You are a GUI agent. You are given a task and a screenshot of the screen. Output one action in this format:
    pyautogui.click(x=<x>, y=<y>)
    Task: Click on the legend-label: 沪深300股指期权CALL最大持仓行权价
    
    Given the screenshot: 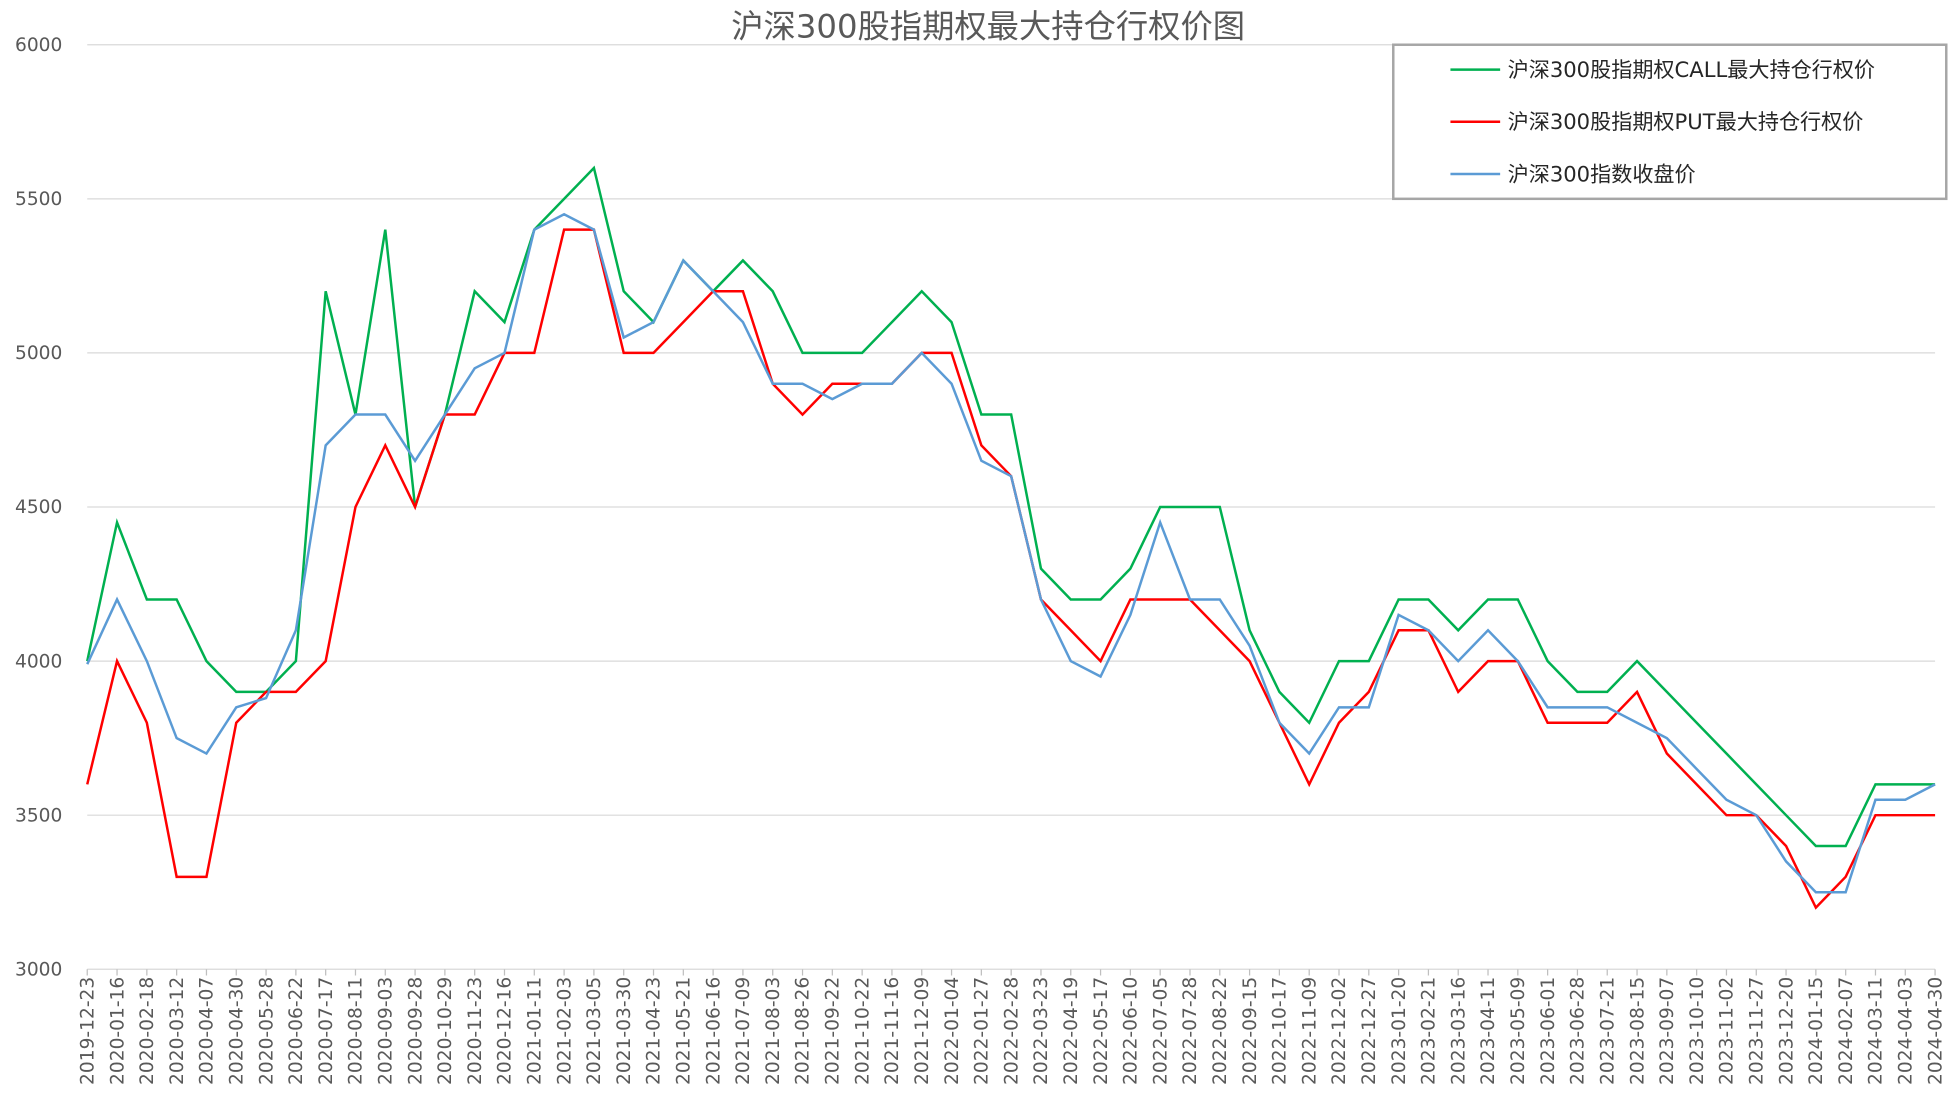 What is the action you would take?
    pyautogui.click(x=1691, y=69)
    